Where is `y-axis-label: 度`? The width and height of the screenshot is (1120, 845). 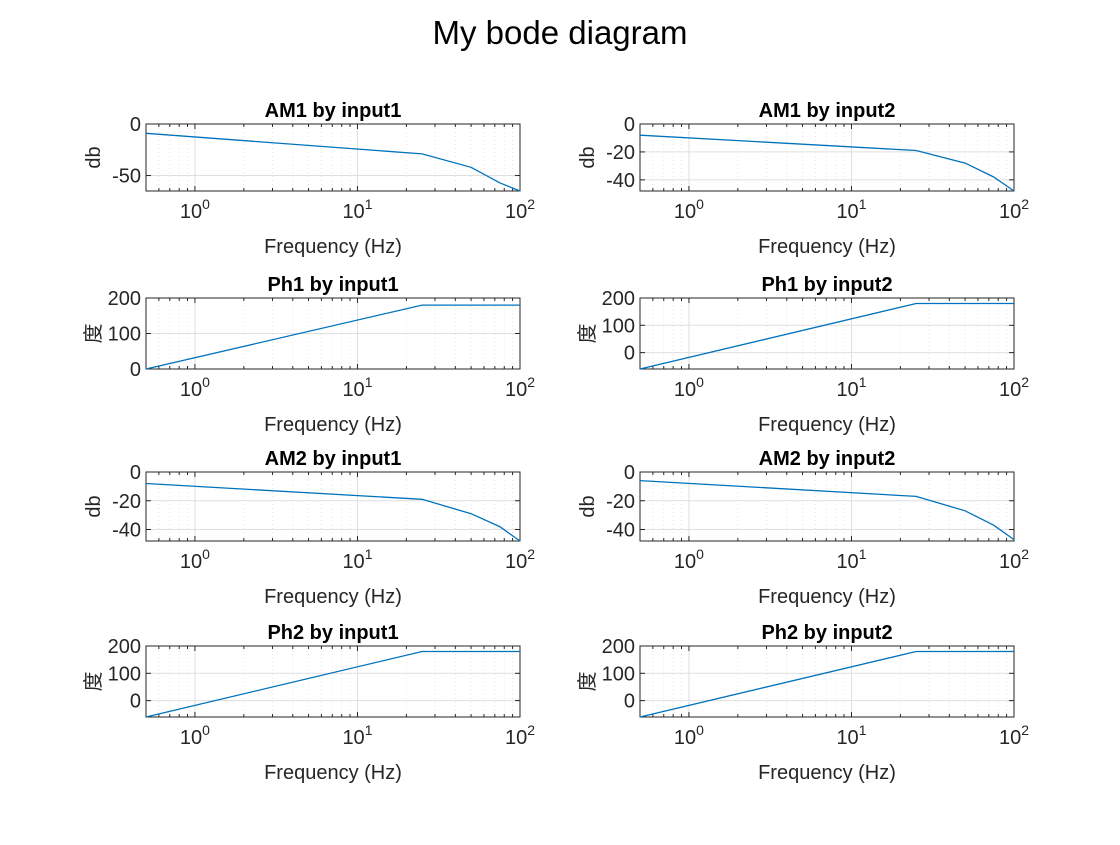 y-axis-label: 度 is located at coordinates (587, 682).